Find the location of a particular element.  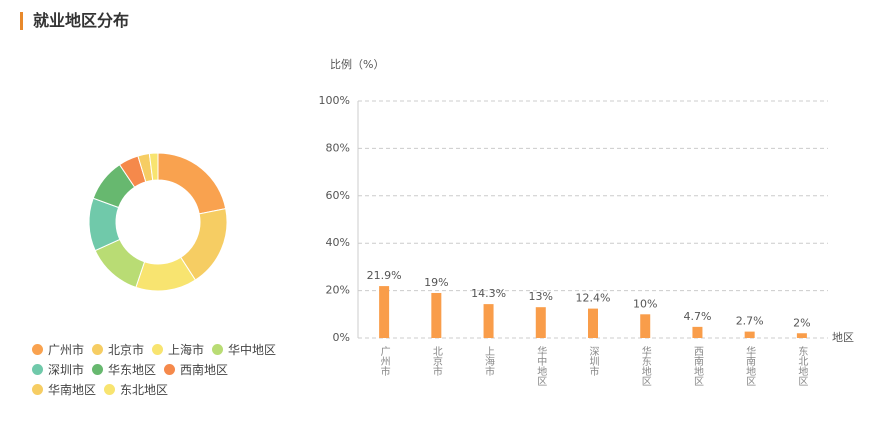

legend-item: 上海市 is located at coordinates (178, 349).